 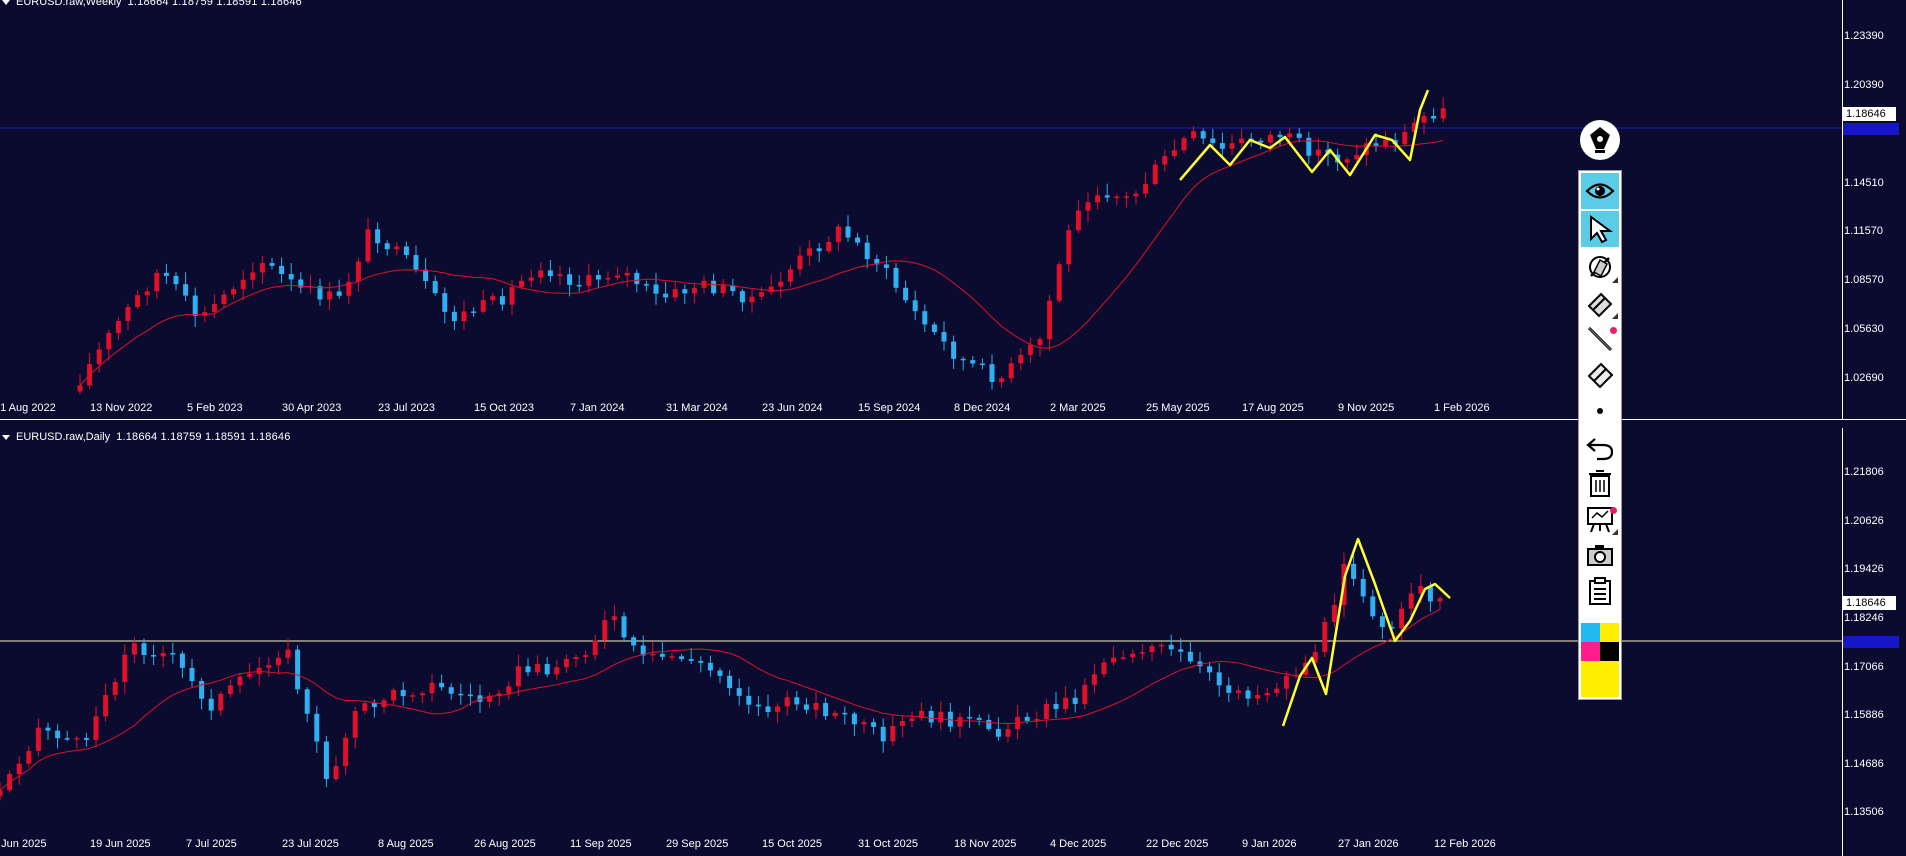 I want to click on eye-tool-button, so click(x=1600, y=191).